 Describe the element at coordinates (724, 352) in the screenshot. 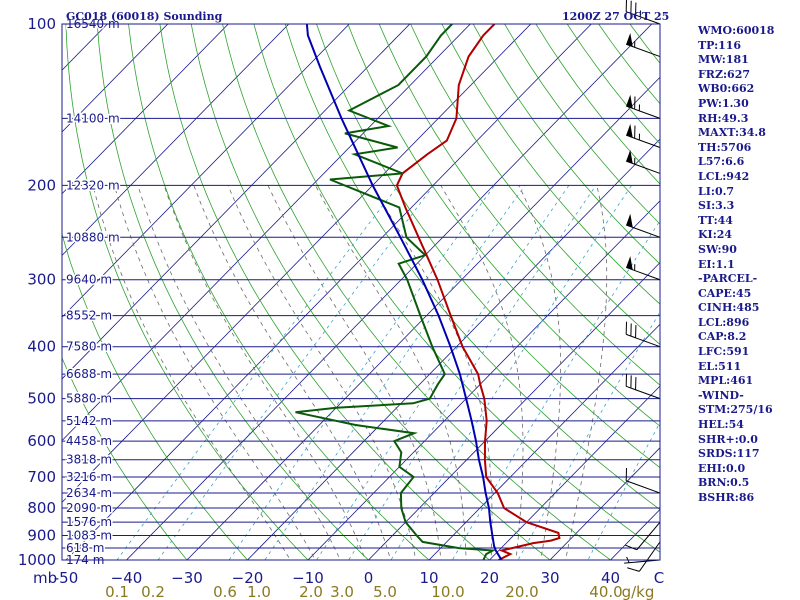

I see `stat-line: LFC:591` at that location.